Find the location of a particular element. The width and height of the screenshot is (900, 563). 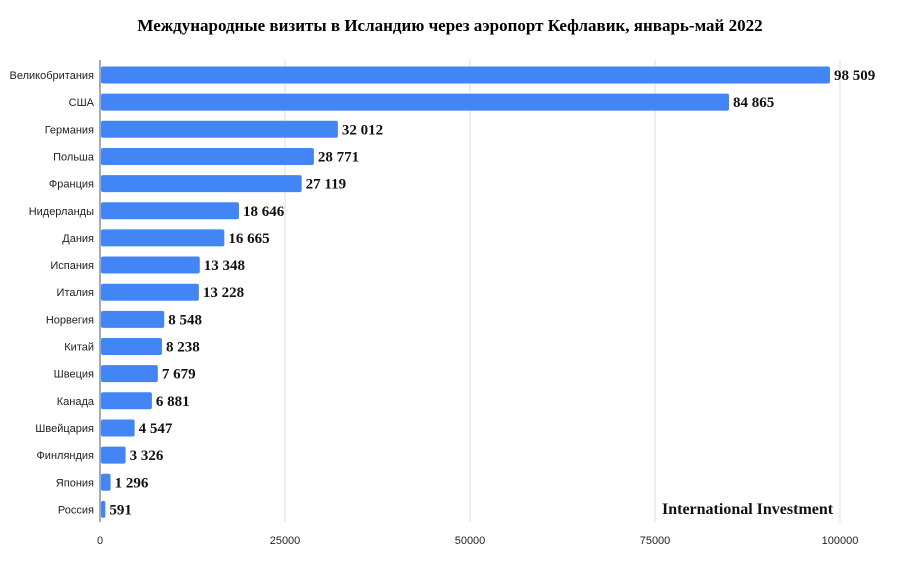

category-label: Россия is located at coordinates (76, 510).